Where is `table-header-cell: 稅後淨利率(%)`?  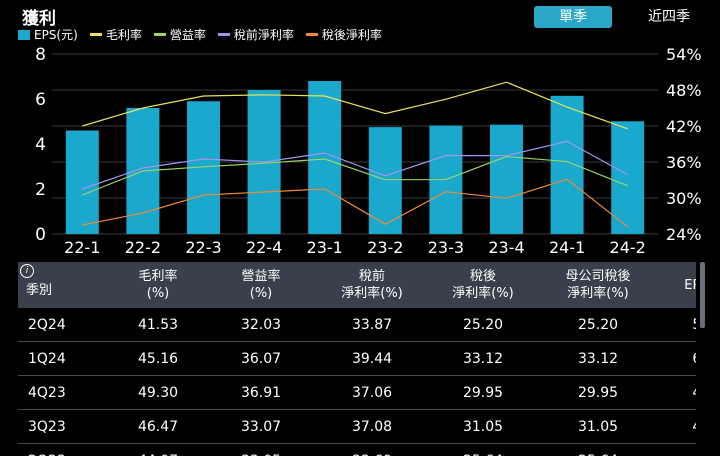
table-header-cell: 稅後淨利率(%) is located at coordinates (483, 285).